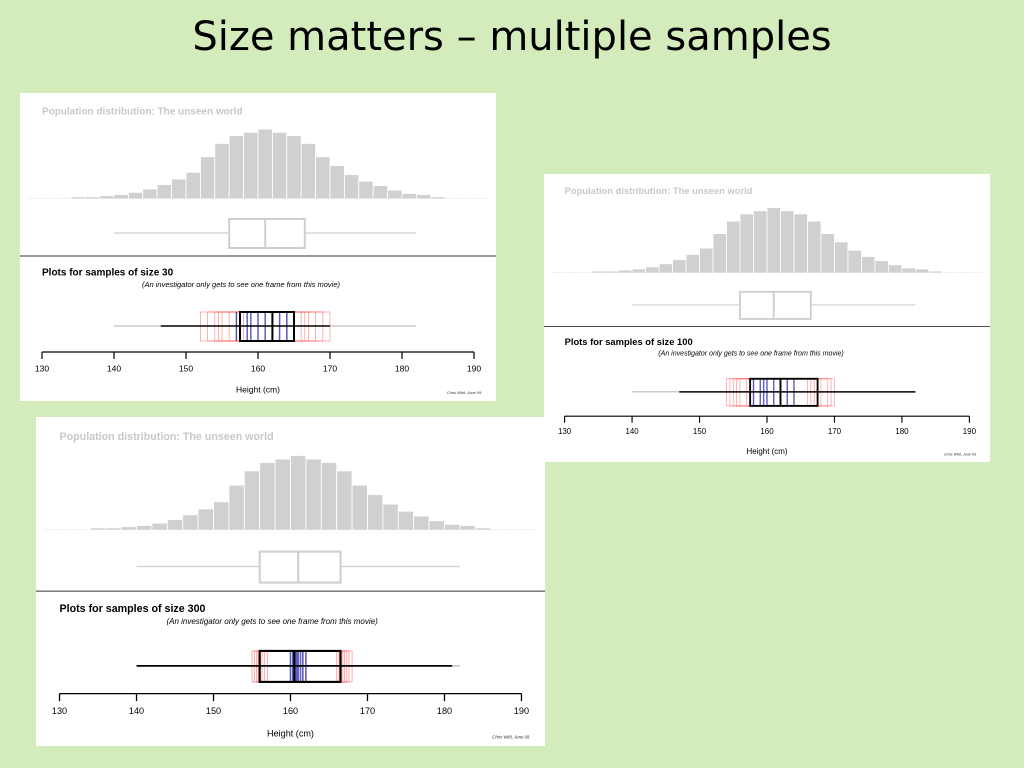 Image resolution: width=1024 pixels, height=768 pixels. I want to click on x-tick-label: 180, so click(444, 711).